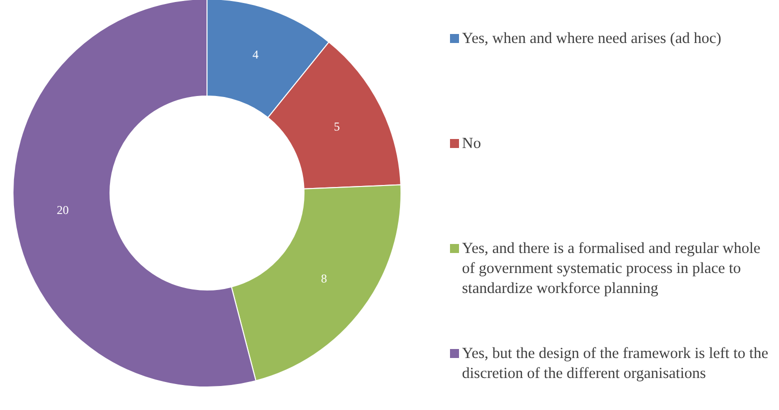  What do you see at coordinates (592, 38) in the screenshot?
I see `legend-label: Yes, when and where need arises (ad hoc)` at bounding box center [592, 38].